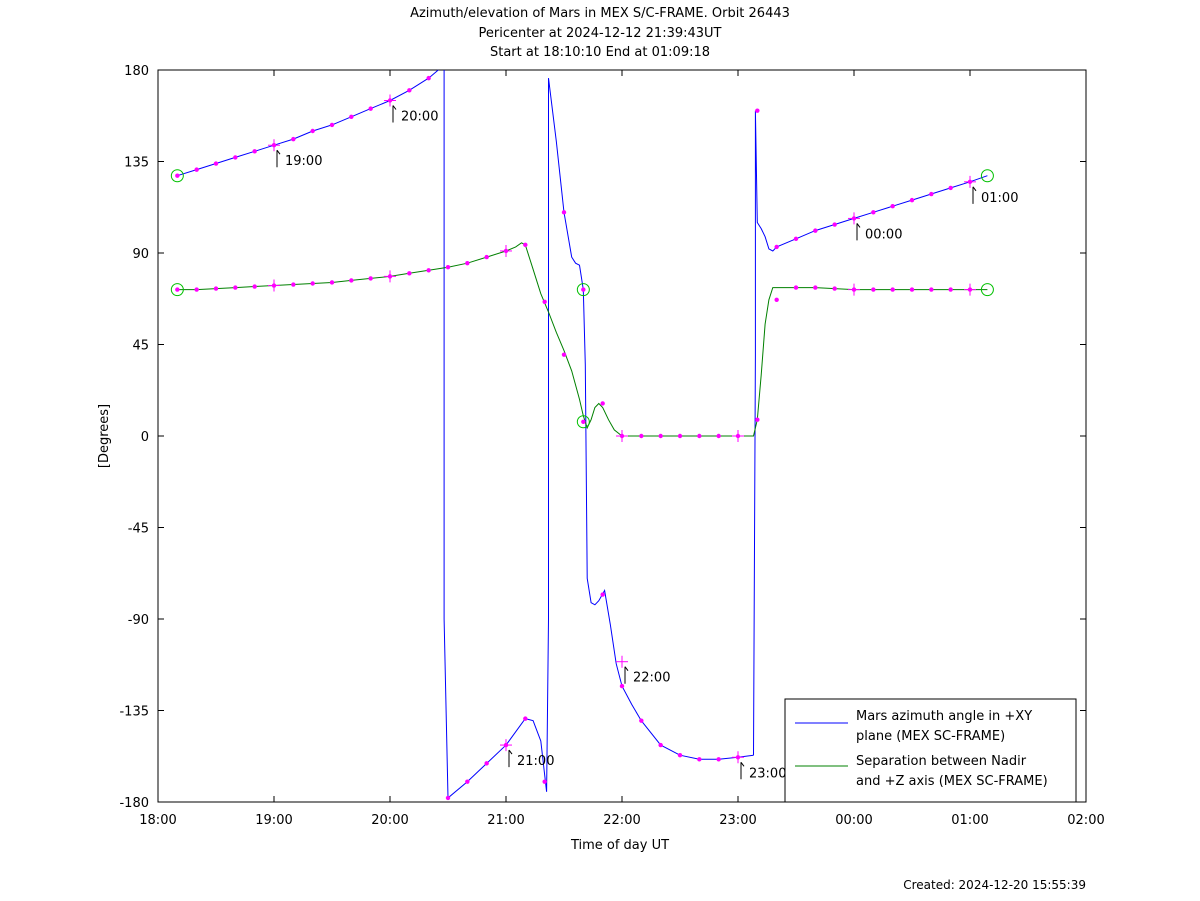 This screenshot has height=901, width=1200. What do you see at coordinates (969, 820) in the screenshot?
I see `x-tick-label: 01:00` at bounding box center [969, 820].